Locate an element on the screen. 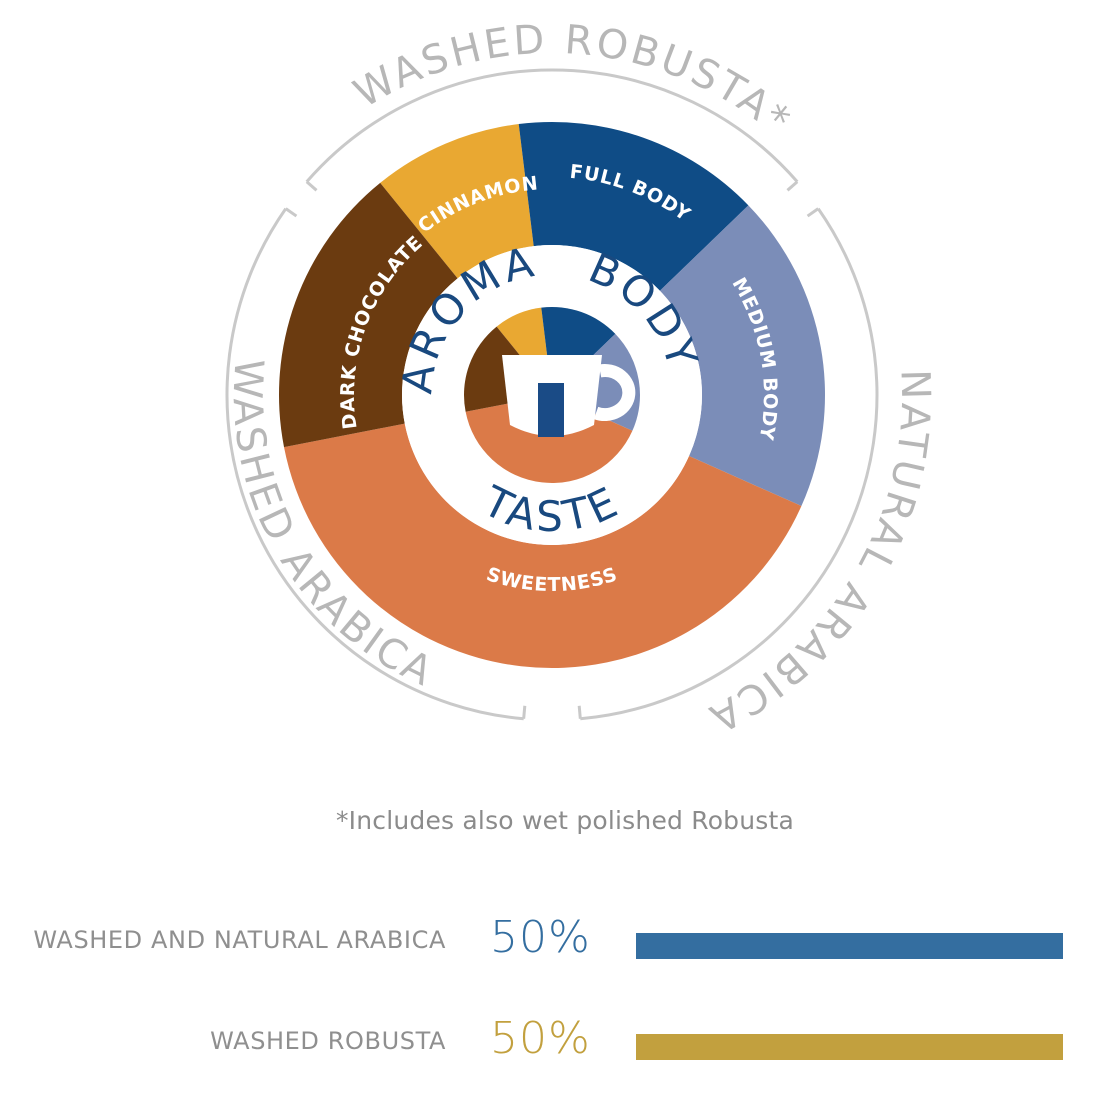 This screenshot has height=1100, width=1100. segment-full-body is located at coordinates (633, 206).